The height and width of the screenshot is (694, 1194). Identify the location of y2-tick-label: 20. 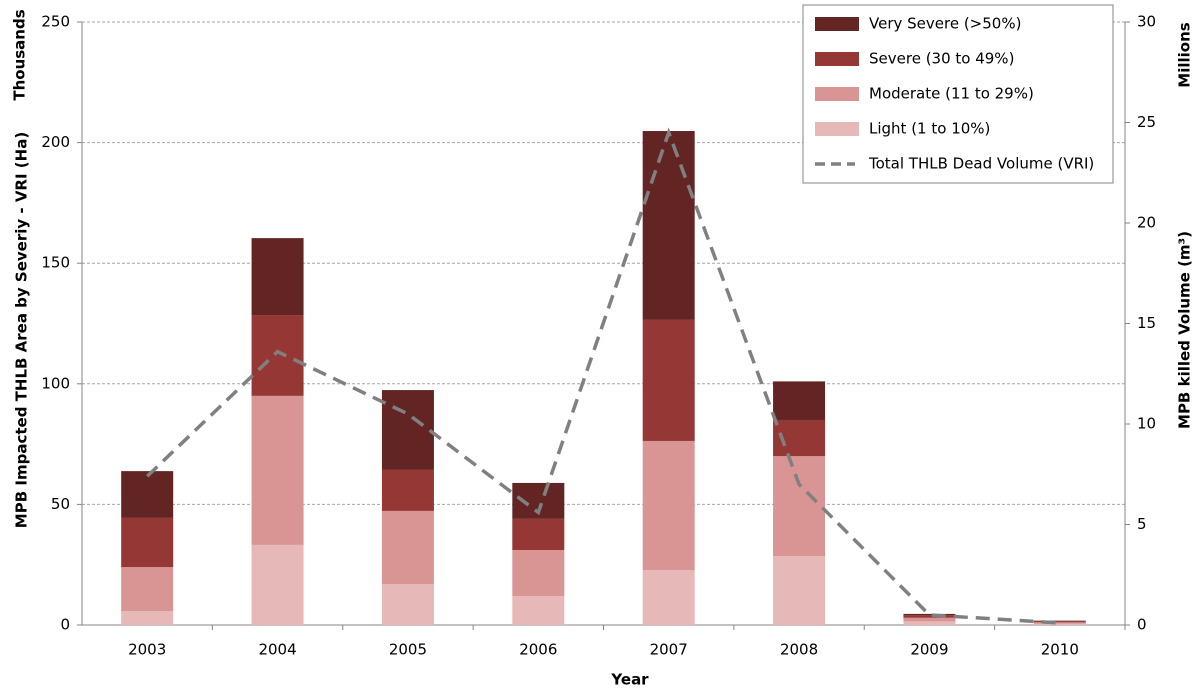
(1146, 223).